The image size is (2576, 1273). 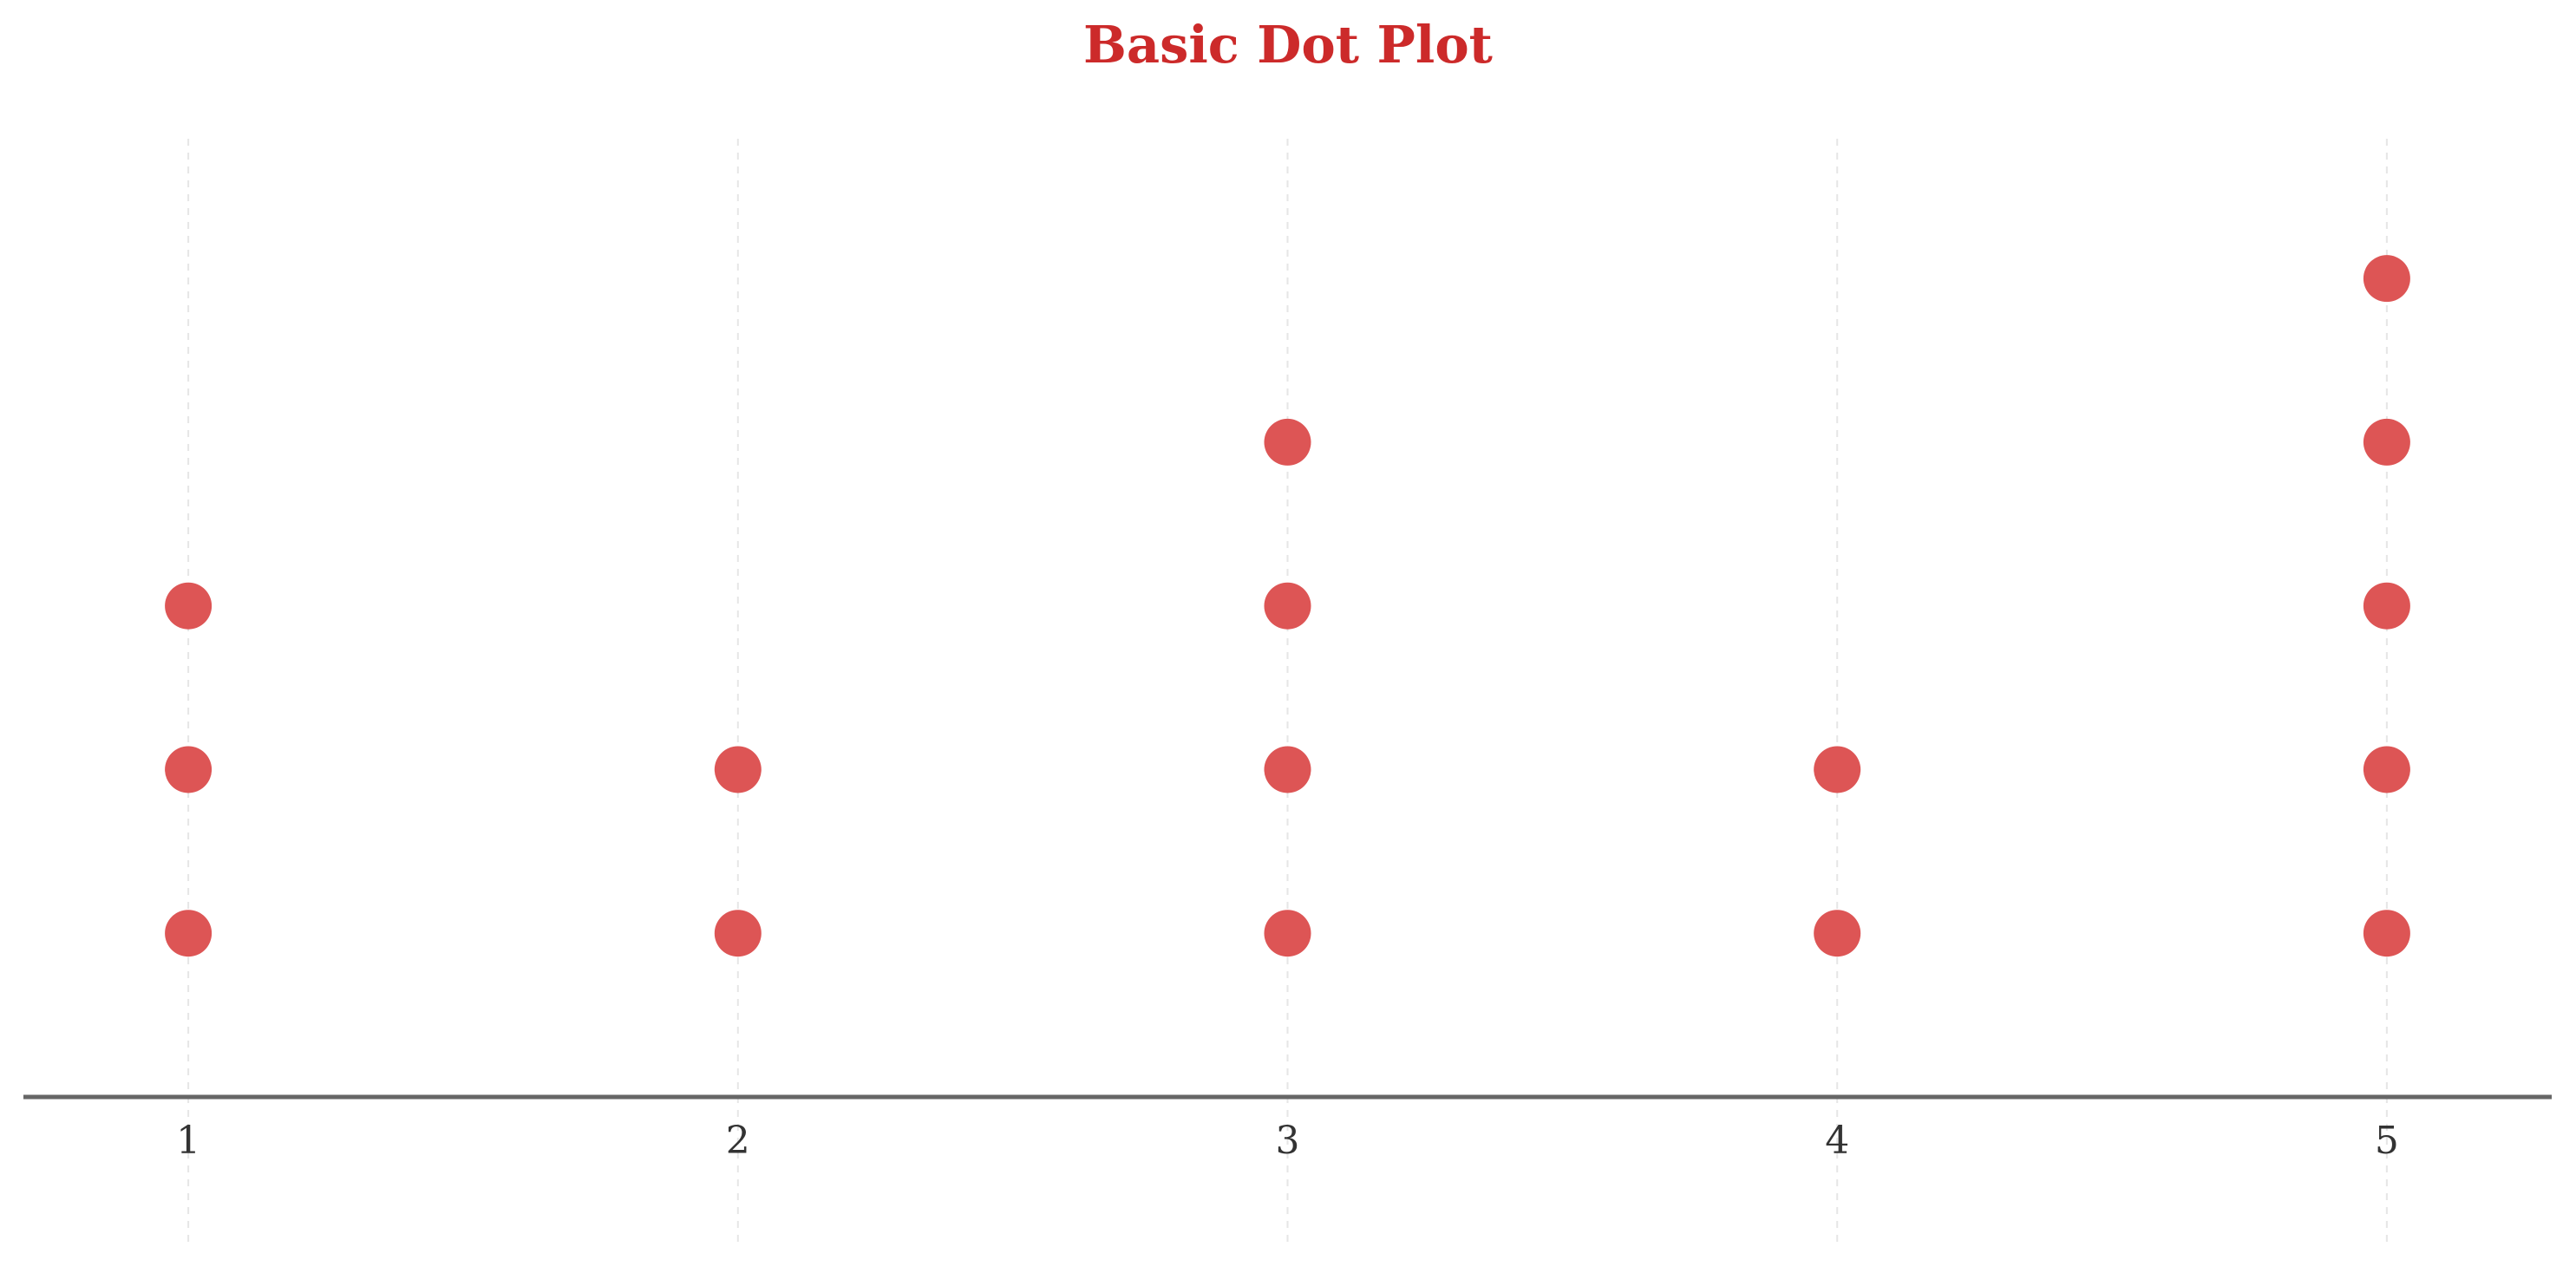 I want to click on x-tick-label: 3, so click(x=1288, y=1141).